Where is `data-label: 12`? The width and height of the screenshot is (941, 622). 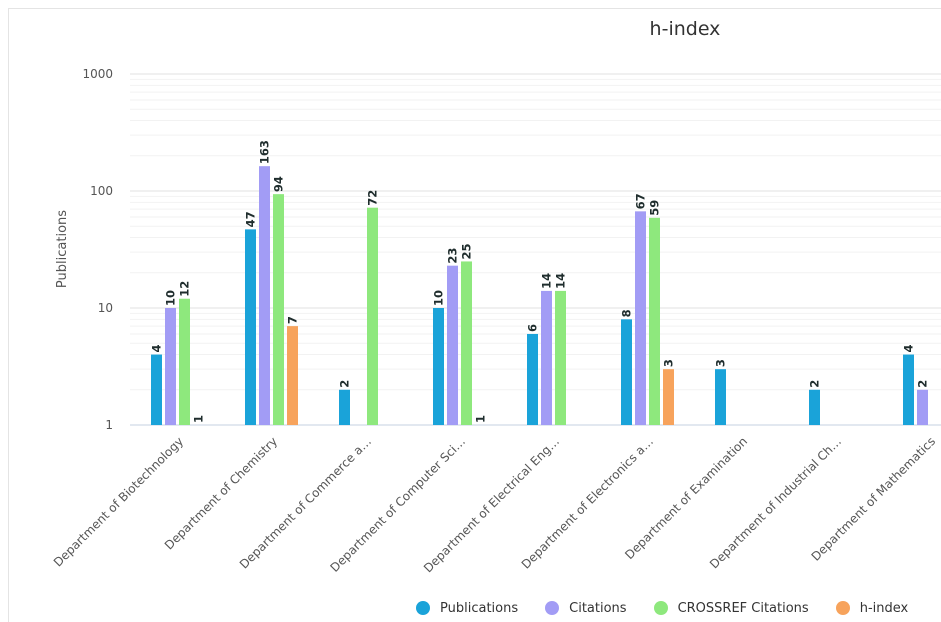 data-label: 12 is located at coordinates (185, 289).